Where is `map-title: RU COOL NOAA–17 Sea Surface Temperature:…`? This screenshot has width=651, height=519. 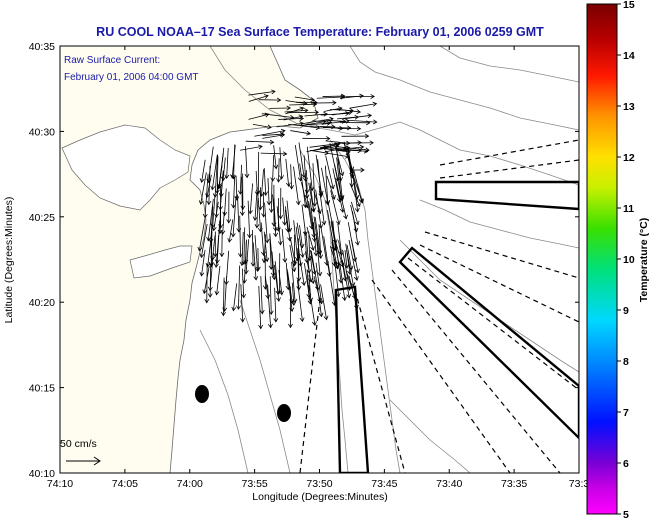
map-title: RU COOL NOAA–17 Sea Surface Temperature:… is located at coordinates (320, 32).